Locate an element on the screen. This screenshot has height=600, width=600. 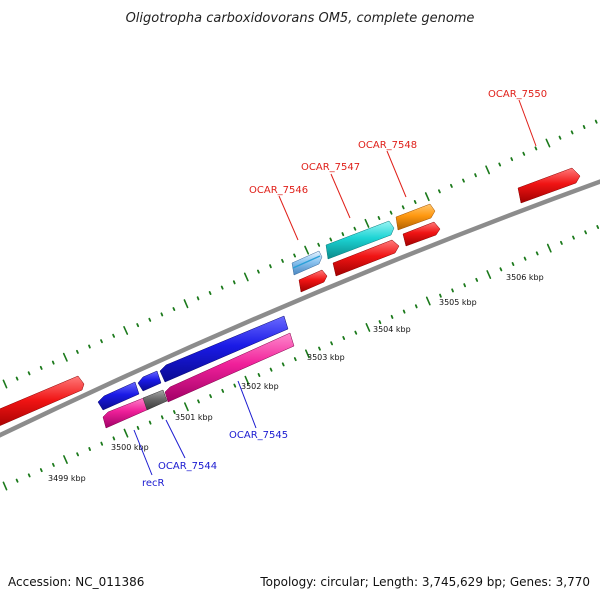
gene-label-ocar7547: OCAR_7547 is located at coordinates (330, 167).